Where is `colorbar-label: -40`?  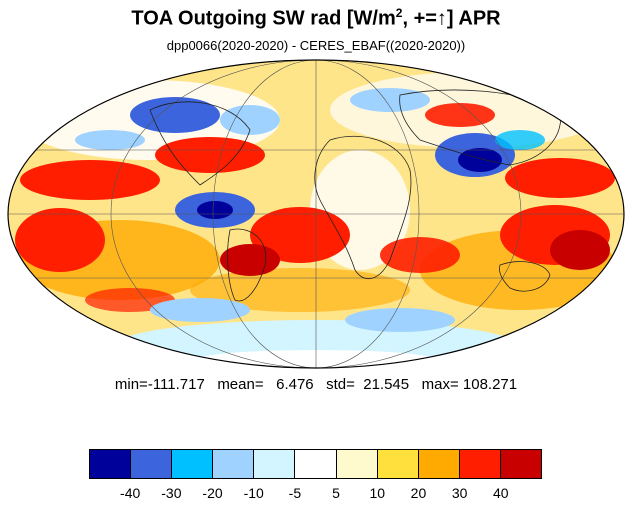
colorbar-label: -40 is located at coordinates (130, 493).